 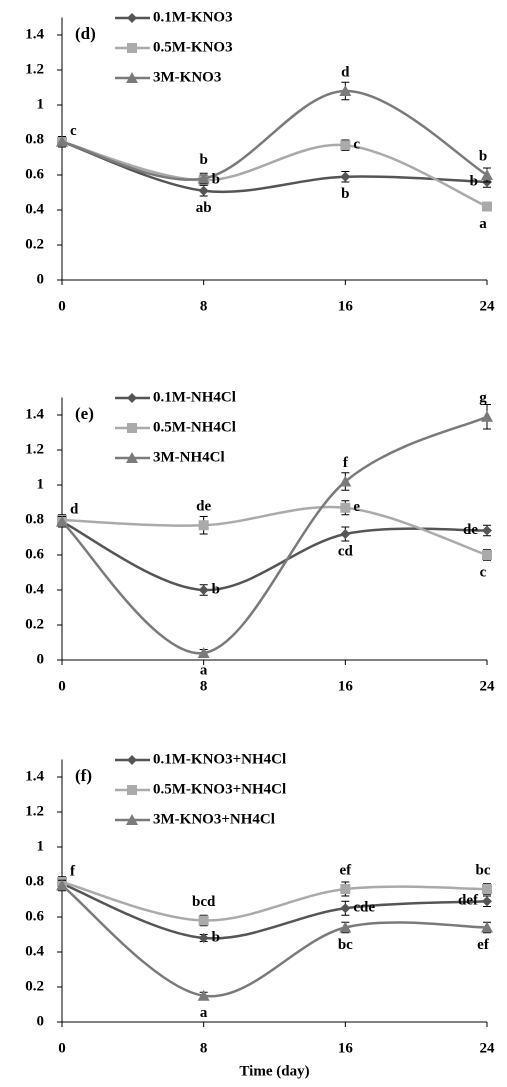 What do you see at coordinates (214, 819) in the screenshot?
I see `legend-label: 3M-KNO3+NH4Cl` at bounding box center [214, 819].